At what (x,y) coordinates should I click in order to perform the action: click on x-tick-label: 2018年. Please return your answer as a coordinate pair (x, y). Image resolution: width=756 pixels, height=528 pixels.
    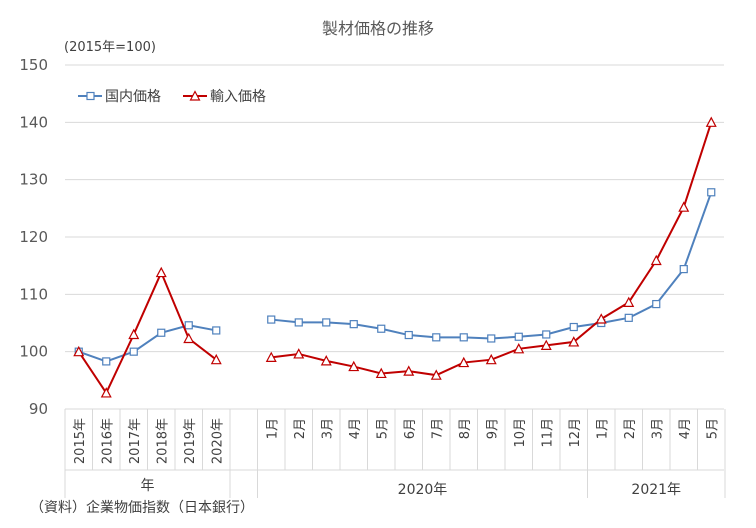
    Looking at the image, I should click on (162, 441).